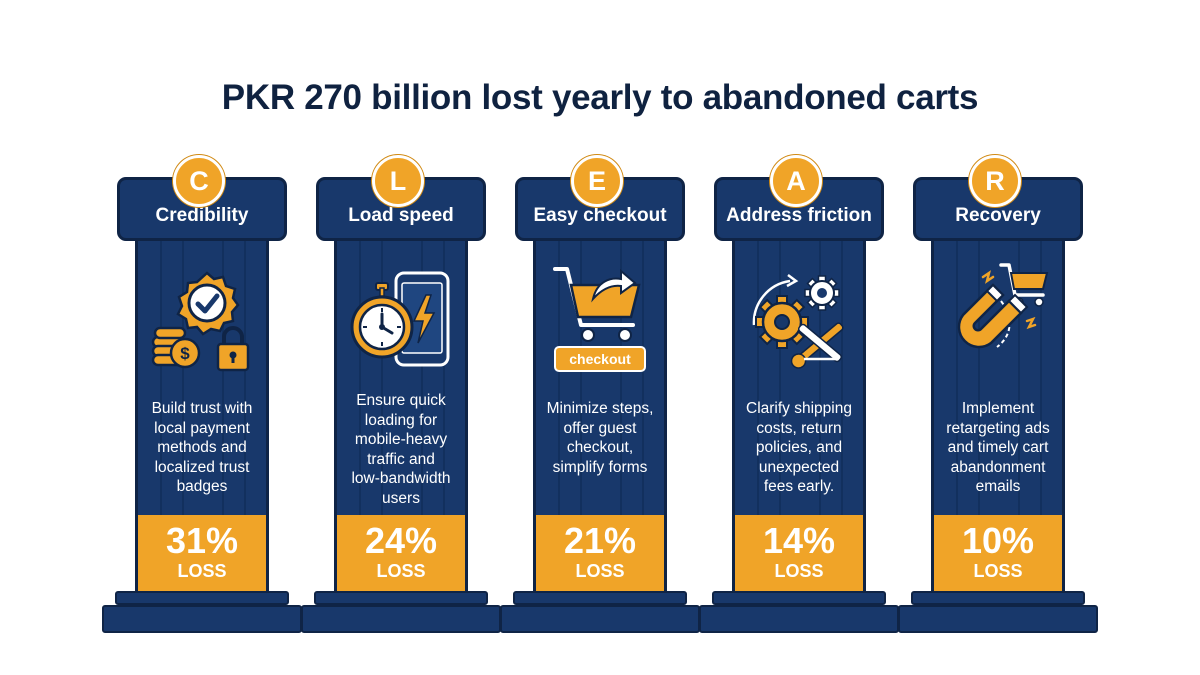 Image resolution: width=1200 pixels, height=675 pixels. I want to click on loss-stat: 14% LOSS, so click(799, 554).